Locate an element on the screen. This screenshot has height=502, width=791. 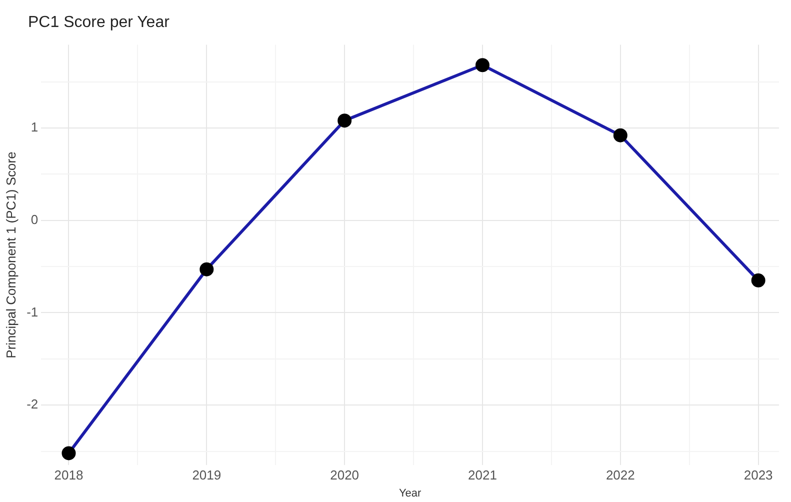
x-tick-label: 2023 is located at coordinates (758, 475).